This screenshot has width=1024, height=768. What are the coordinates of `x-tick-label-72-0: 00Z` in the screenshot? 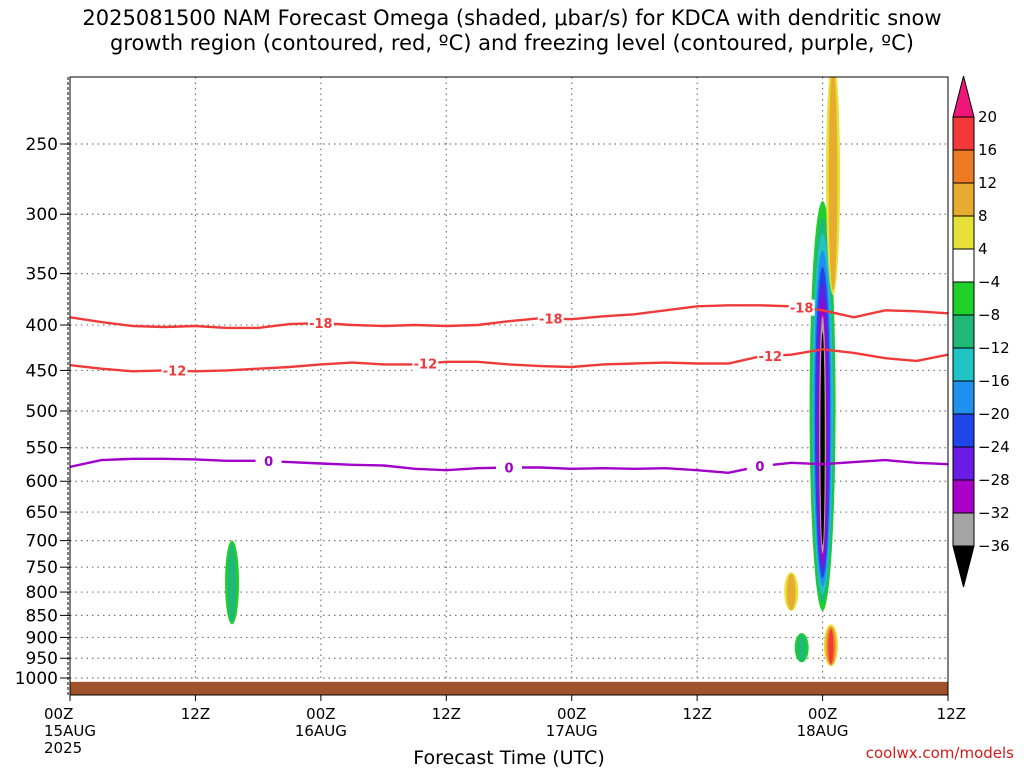 It's located at (822, 714).